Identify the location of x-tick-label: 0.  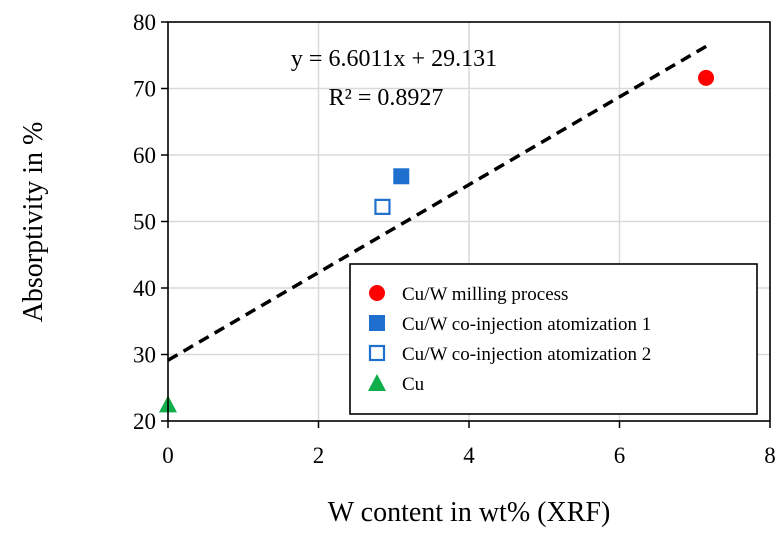
(168, 455).